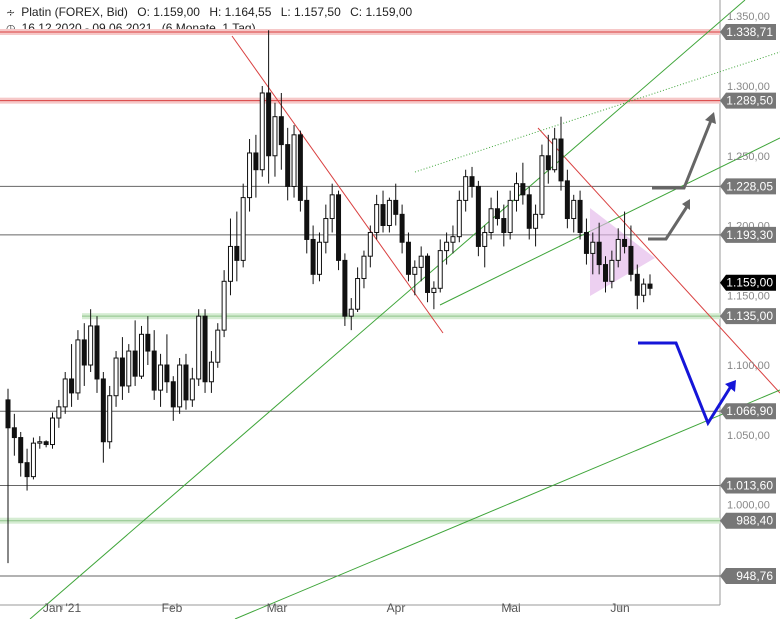  What do you see at coordinates (749, 486) in the screenshot?
I see `level-label: 1.013,60` at bounding box center [749, 486].